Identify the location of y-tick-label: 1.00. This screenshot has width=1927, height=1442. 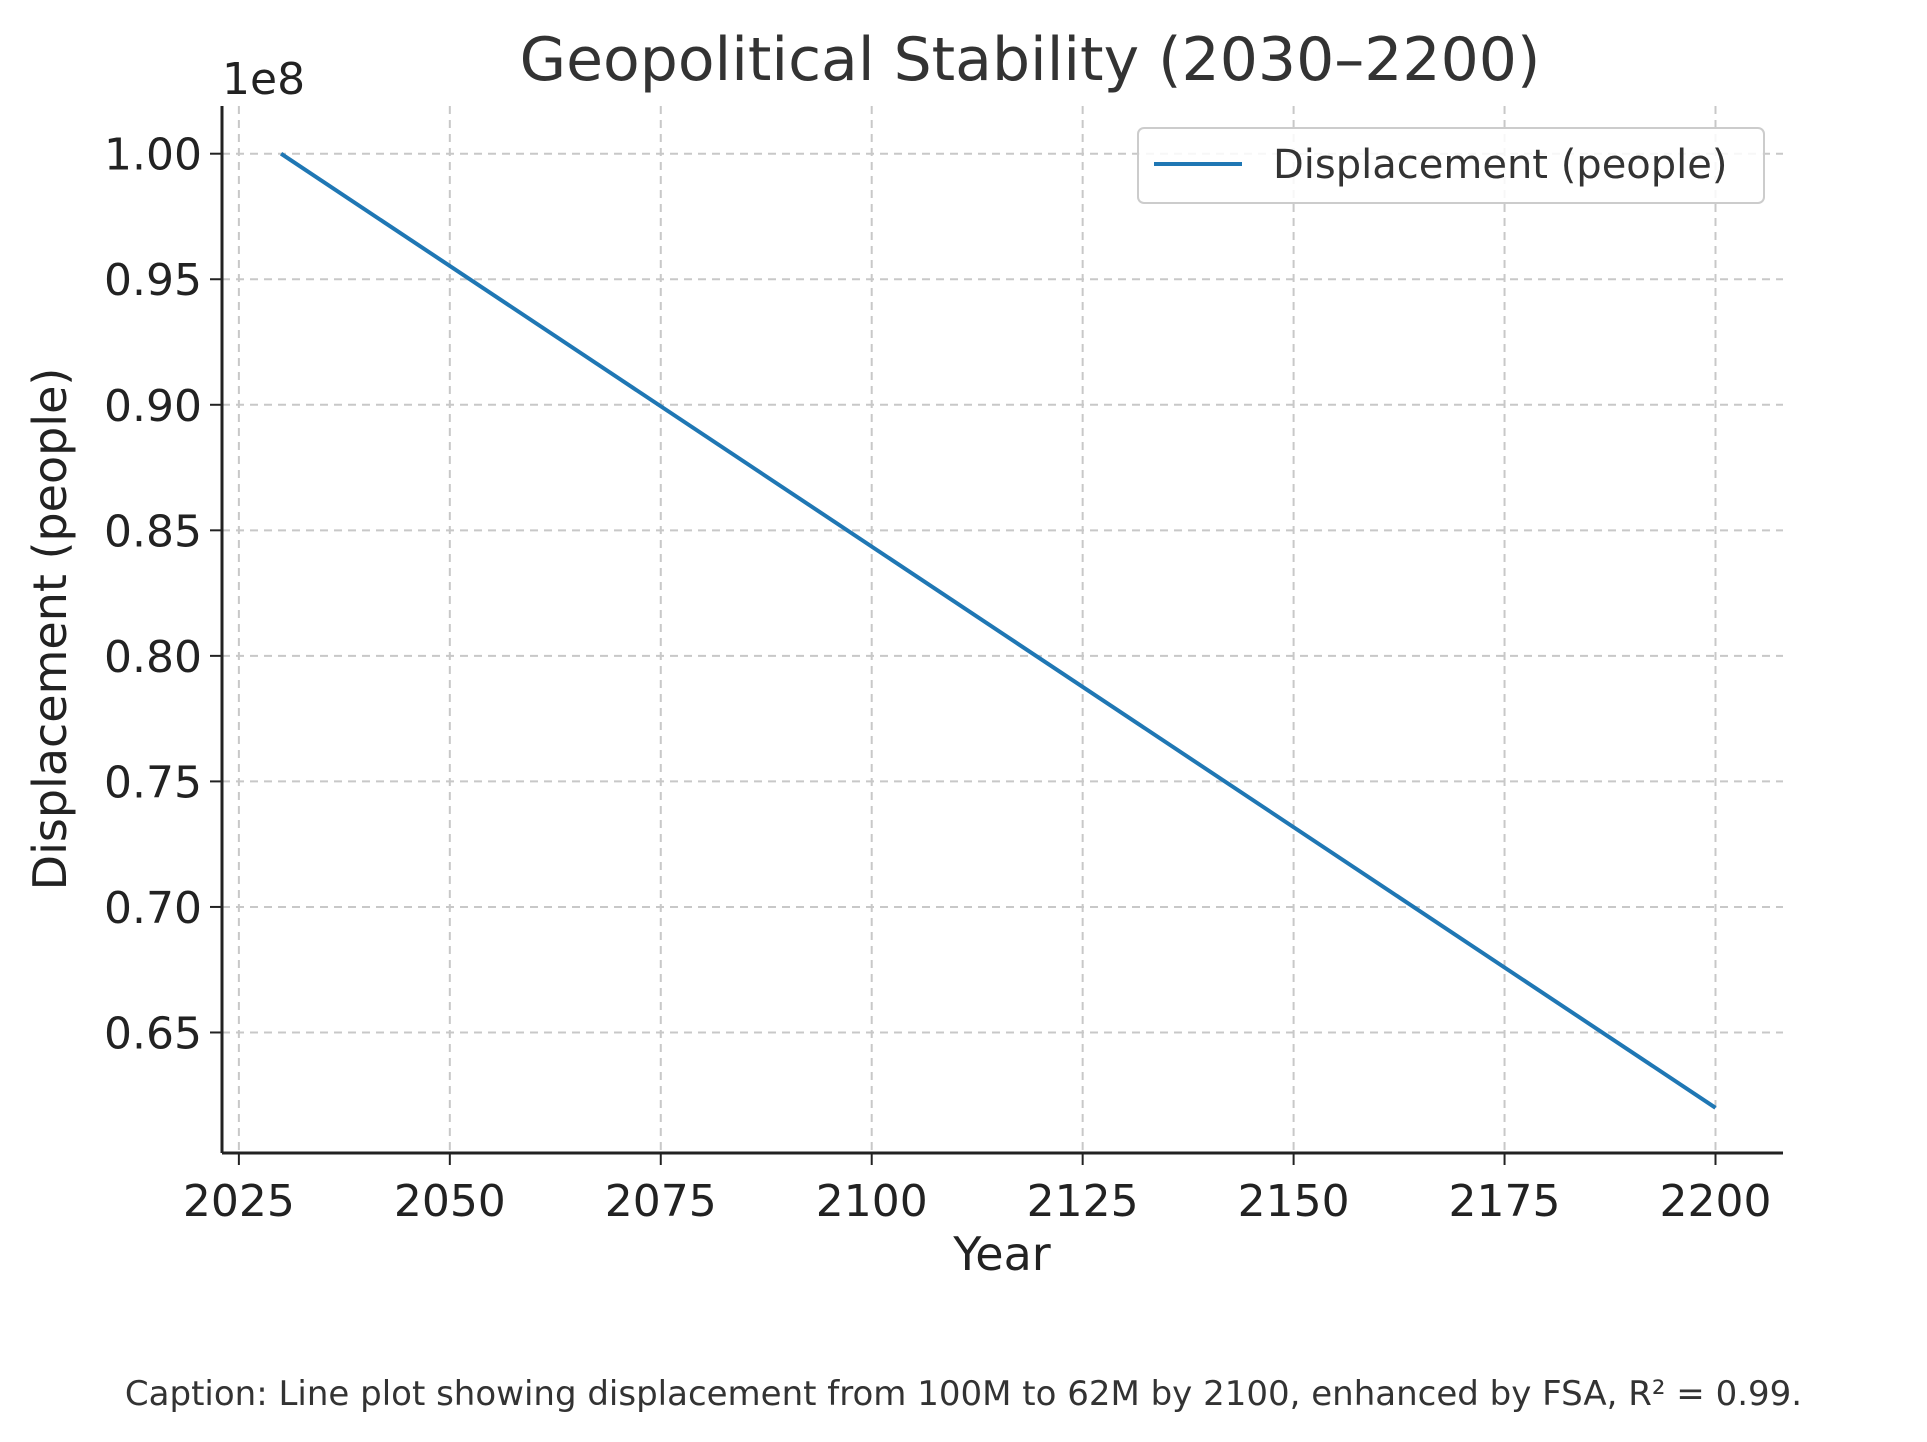
(153, 155).